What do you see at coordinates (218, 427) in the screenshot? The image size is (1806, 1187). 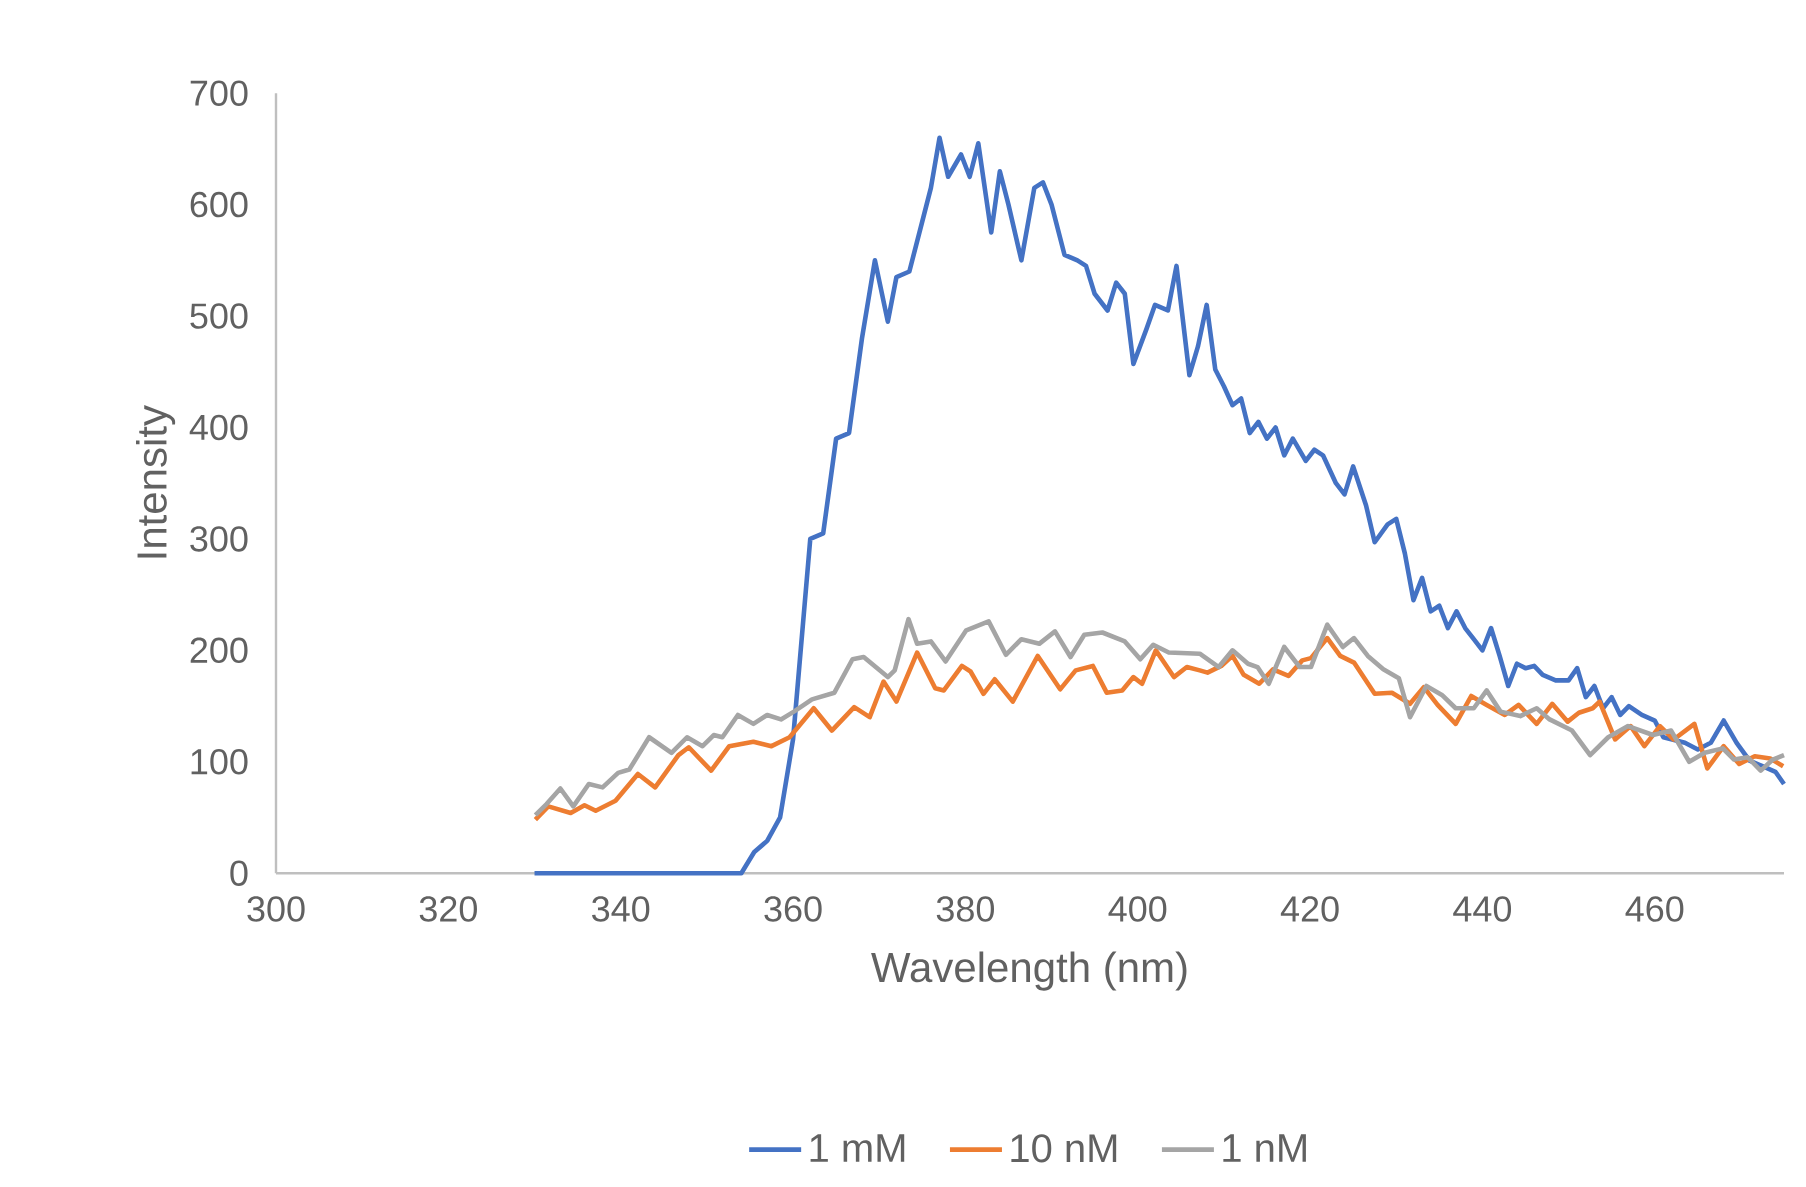 I see `y-tick-label: 400` at bounding box center [218, 427].